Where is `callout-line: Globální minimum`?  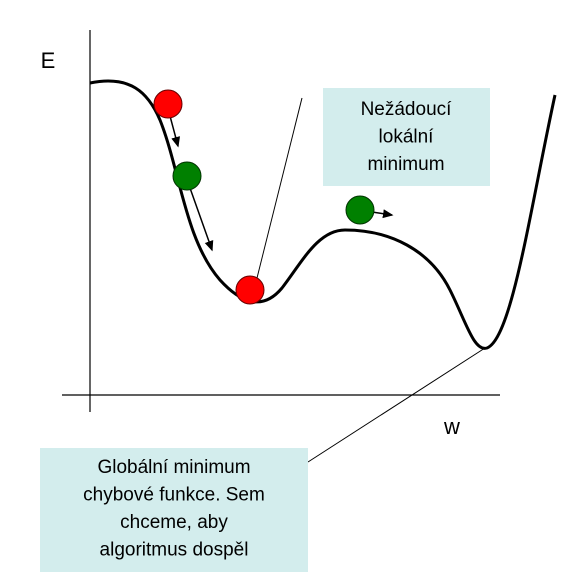
callout-line: Globální minimum is located at coordinates (173, 467).